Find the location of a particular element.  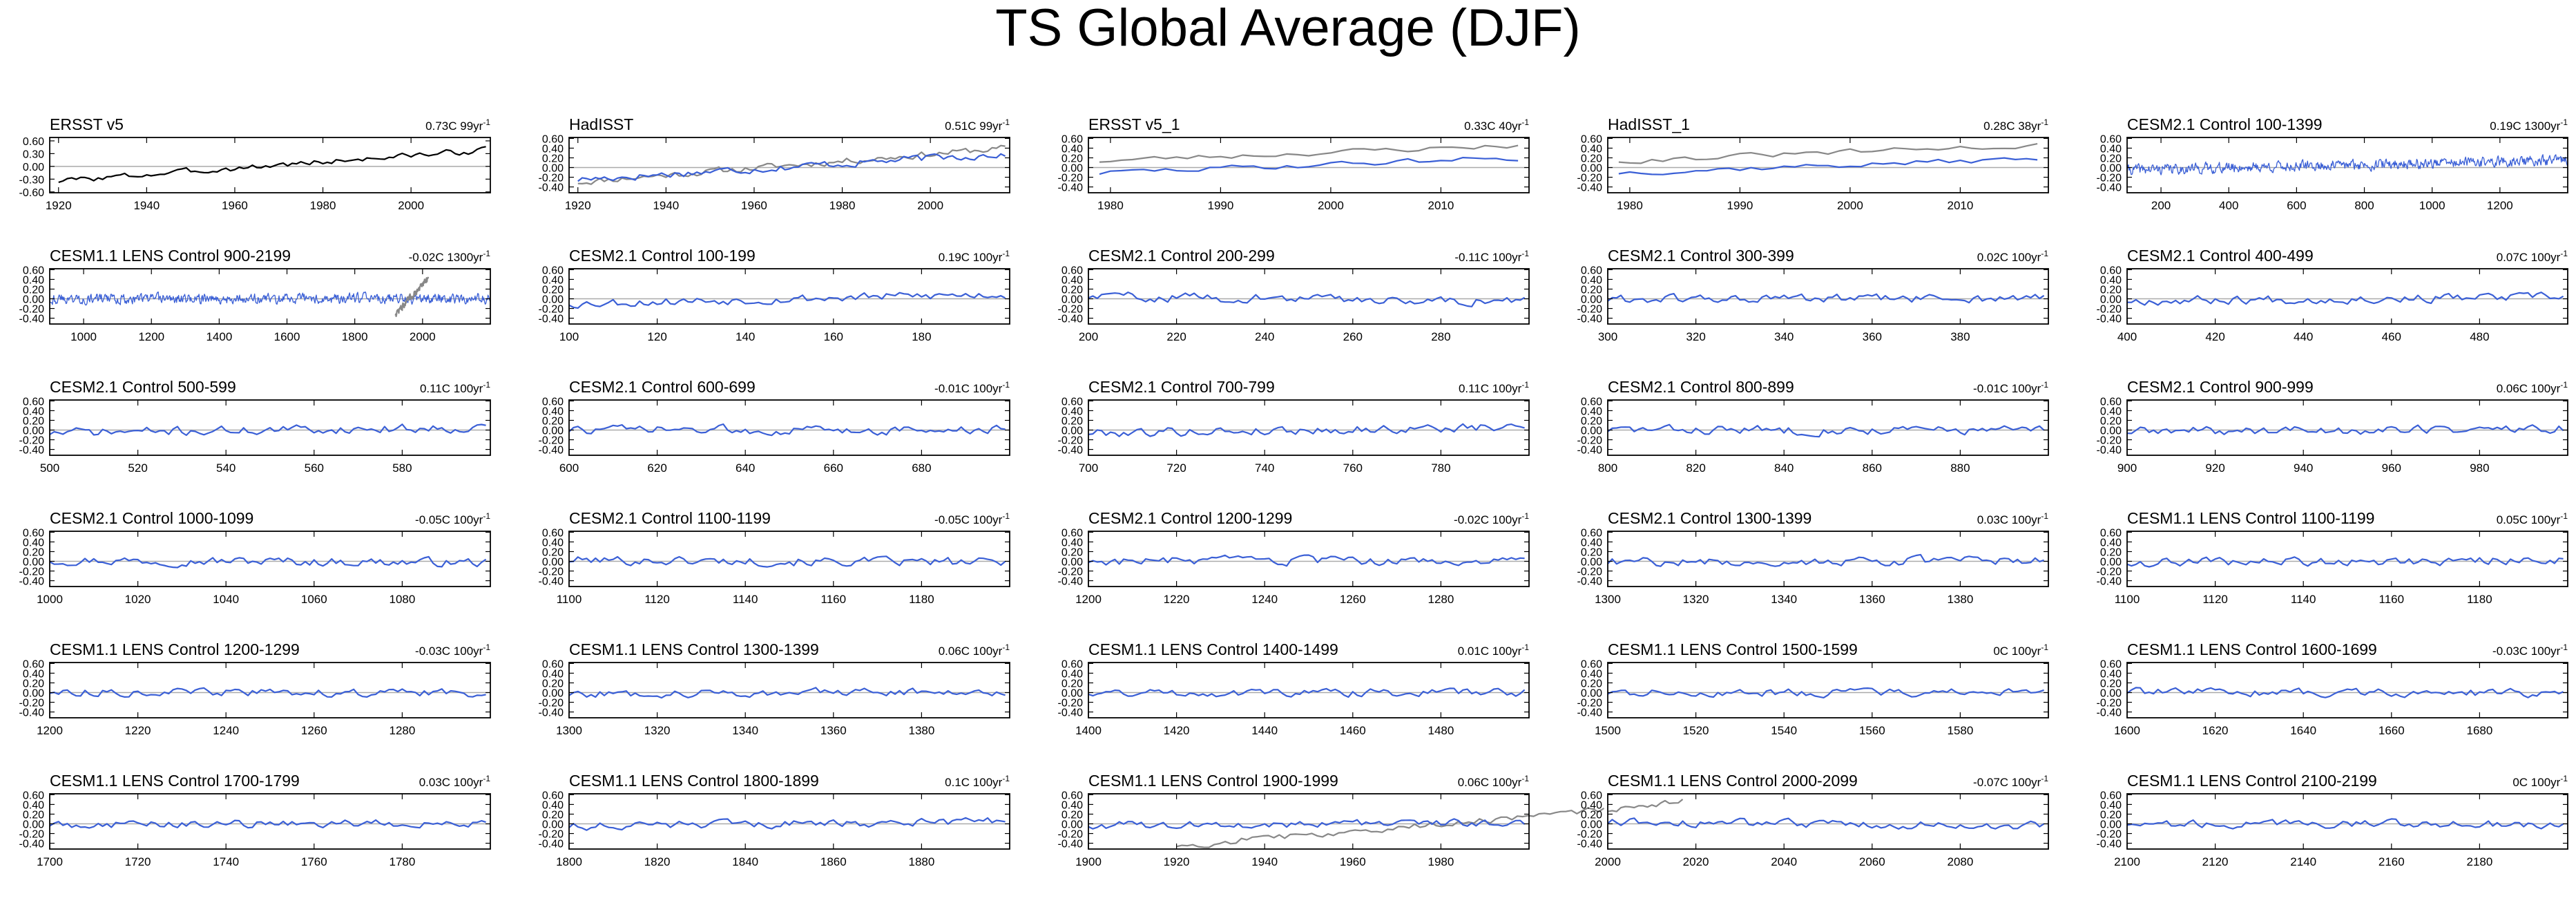

x-tick-label: 520 is located at coordinates (137, 468).